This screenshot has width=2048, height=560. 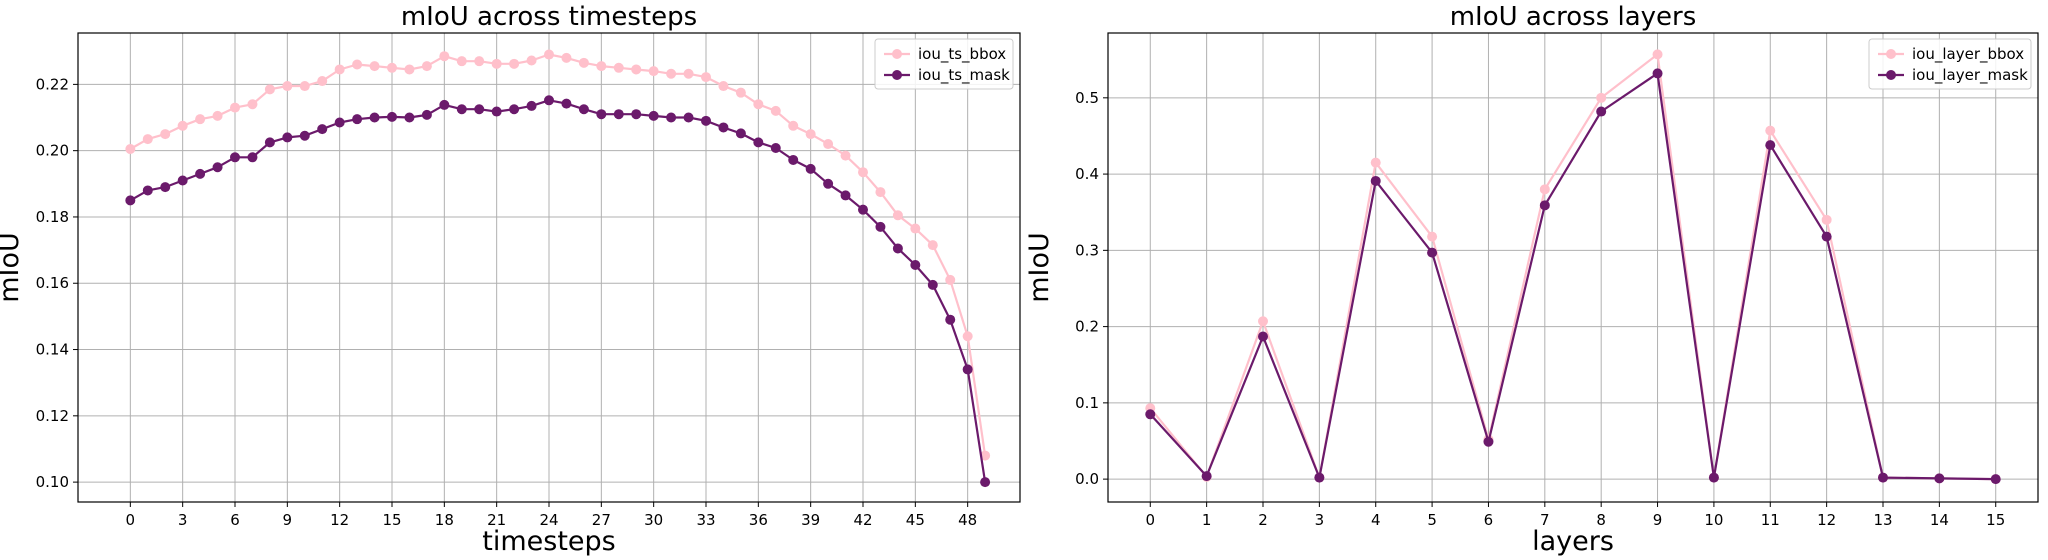 I want to click on y-tick-label: 0.22, so click(x=52, y=84).